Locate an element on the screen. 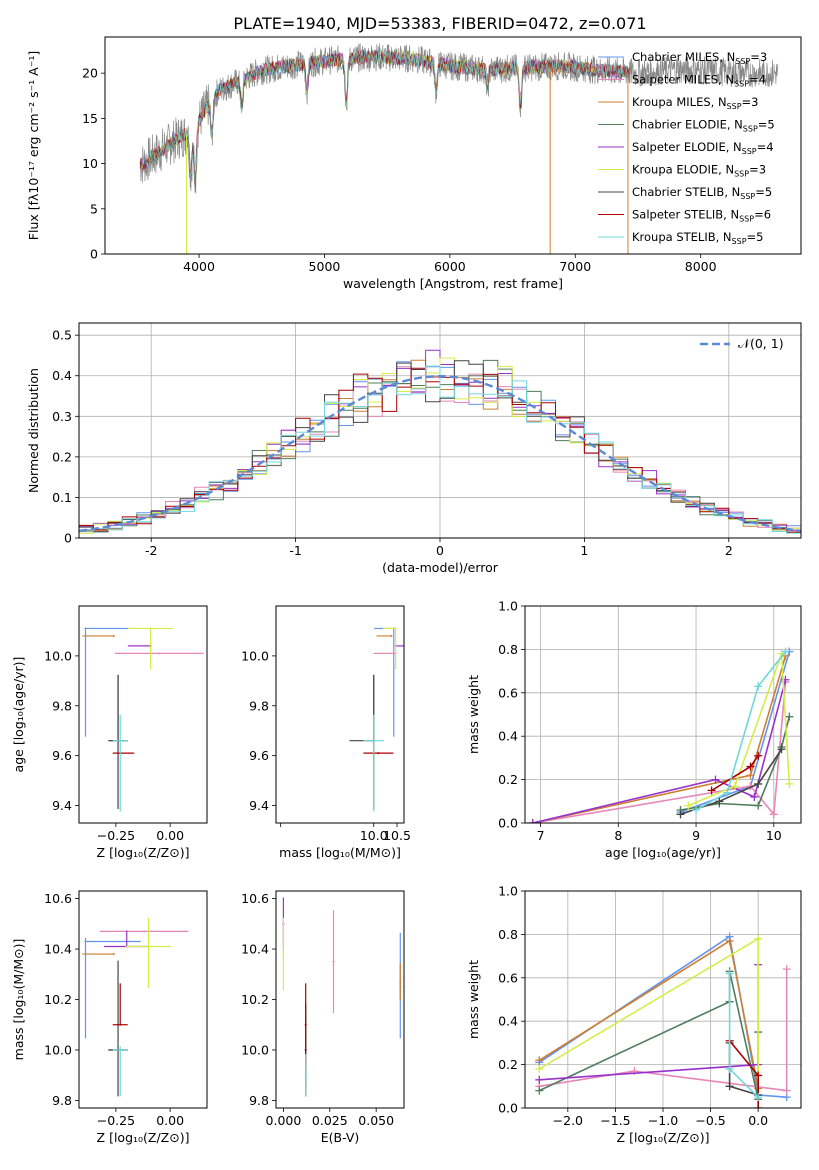  x-axis-label: E(B-V) is located at coordinates (340, 1137).